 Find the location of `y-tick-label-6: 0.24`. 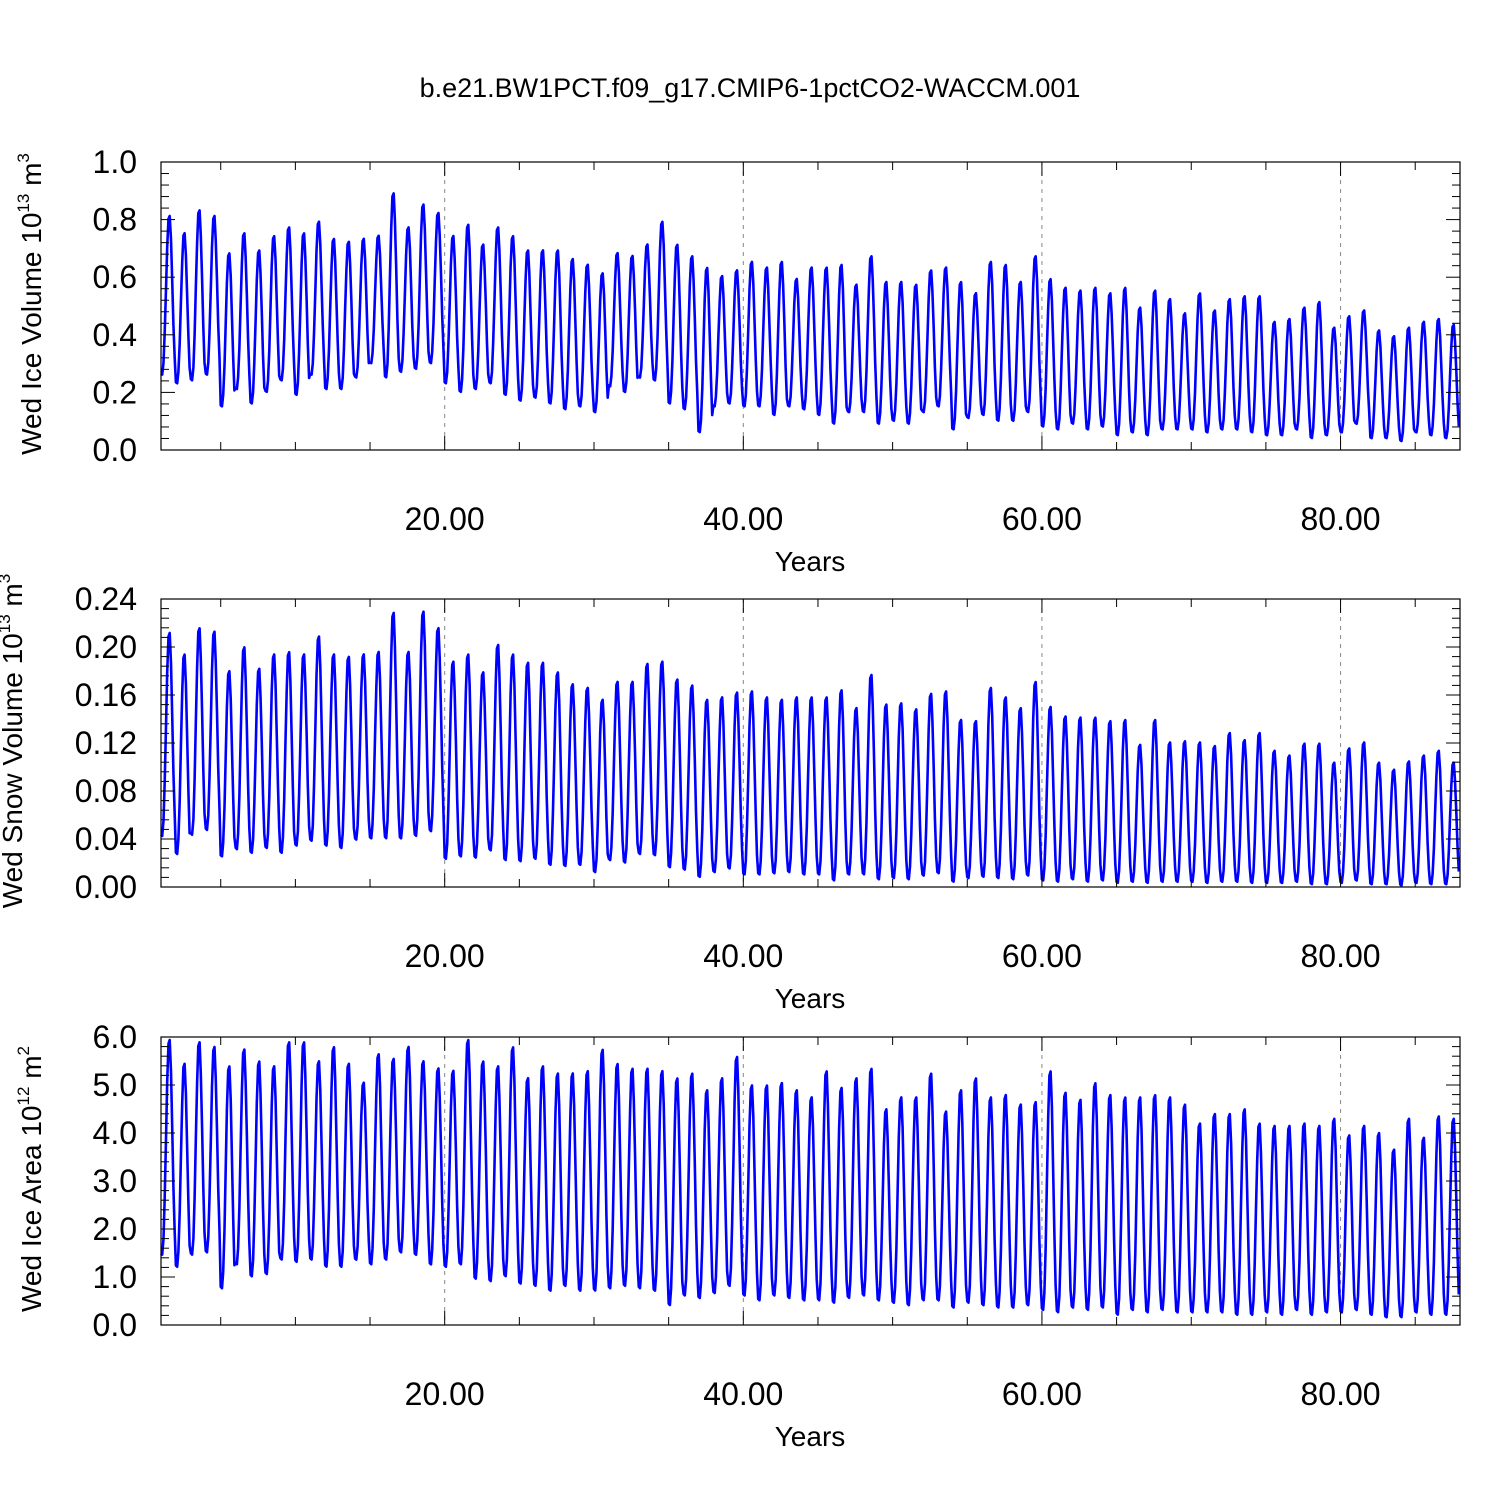

y-tick-label-6: 0.24 is located at coordinates (106, 599).